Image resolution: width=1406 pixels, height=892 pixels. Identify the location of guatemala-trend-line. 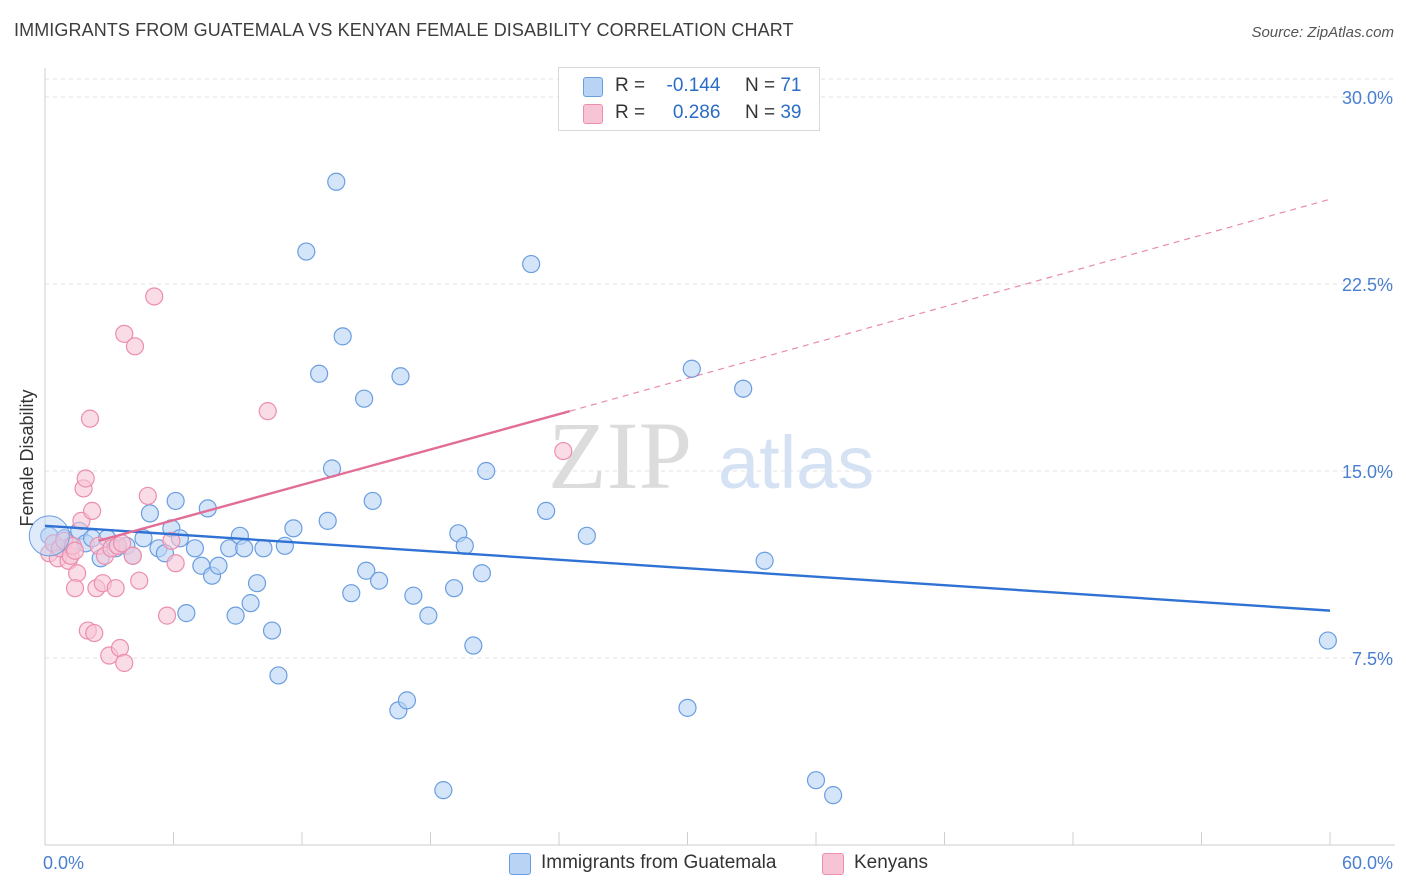
(687, 568).